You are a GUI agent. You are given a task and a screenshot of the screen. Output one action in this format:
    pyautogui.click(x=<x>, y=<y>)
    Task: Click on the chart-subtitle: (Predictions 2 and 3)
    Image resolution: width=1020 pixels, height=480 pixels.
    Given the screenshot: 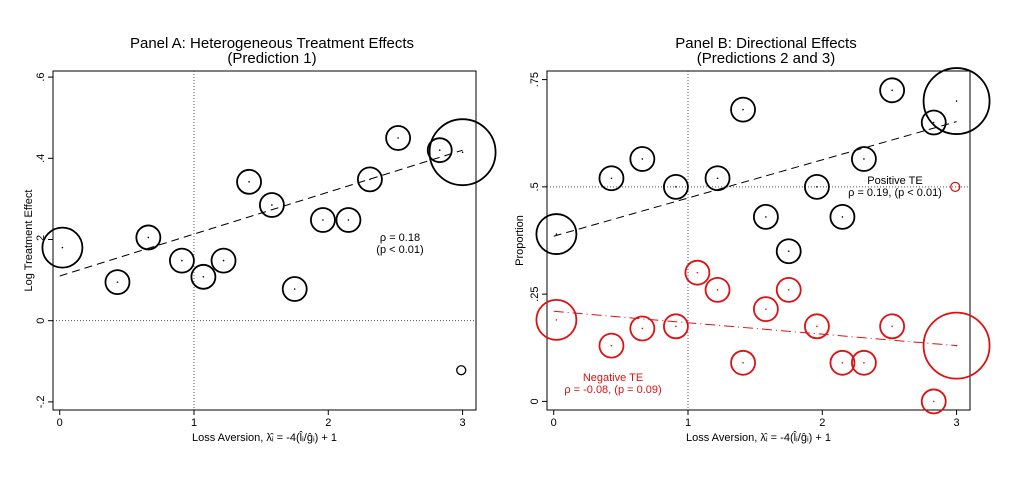 What is the action you would take?
    pyautogui.click(x=766, y=58)
    